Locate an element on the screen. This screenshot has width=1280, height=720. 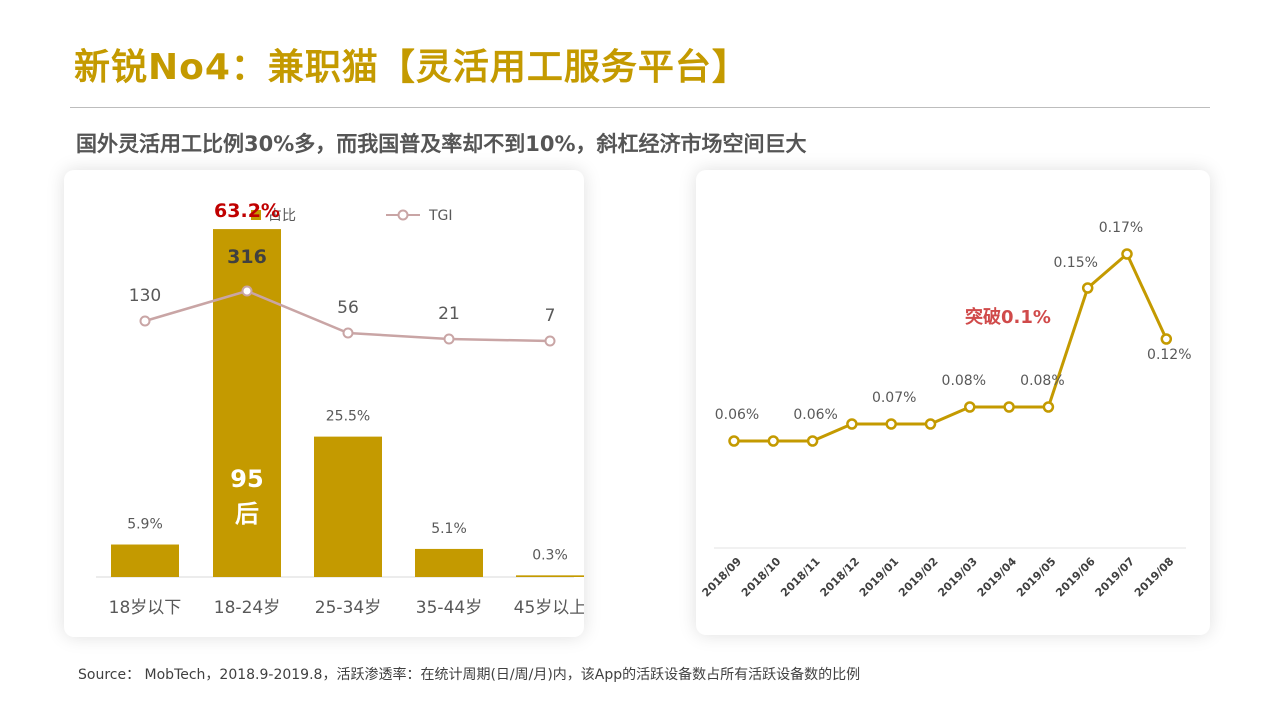
trend-value-label-10: 0.17% is located at coordinates (1121, 228).